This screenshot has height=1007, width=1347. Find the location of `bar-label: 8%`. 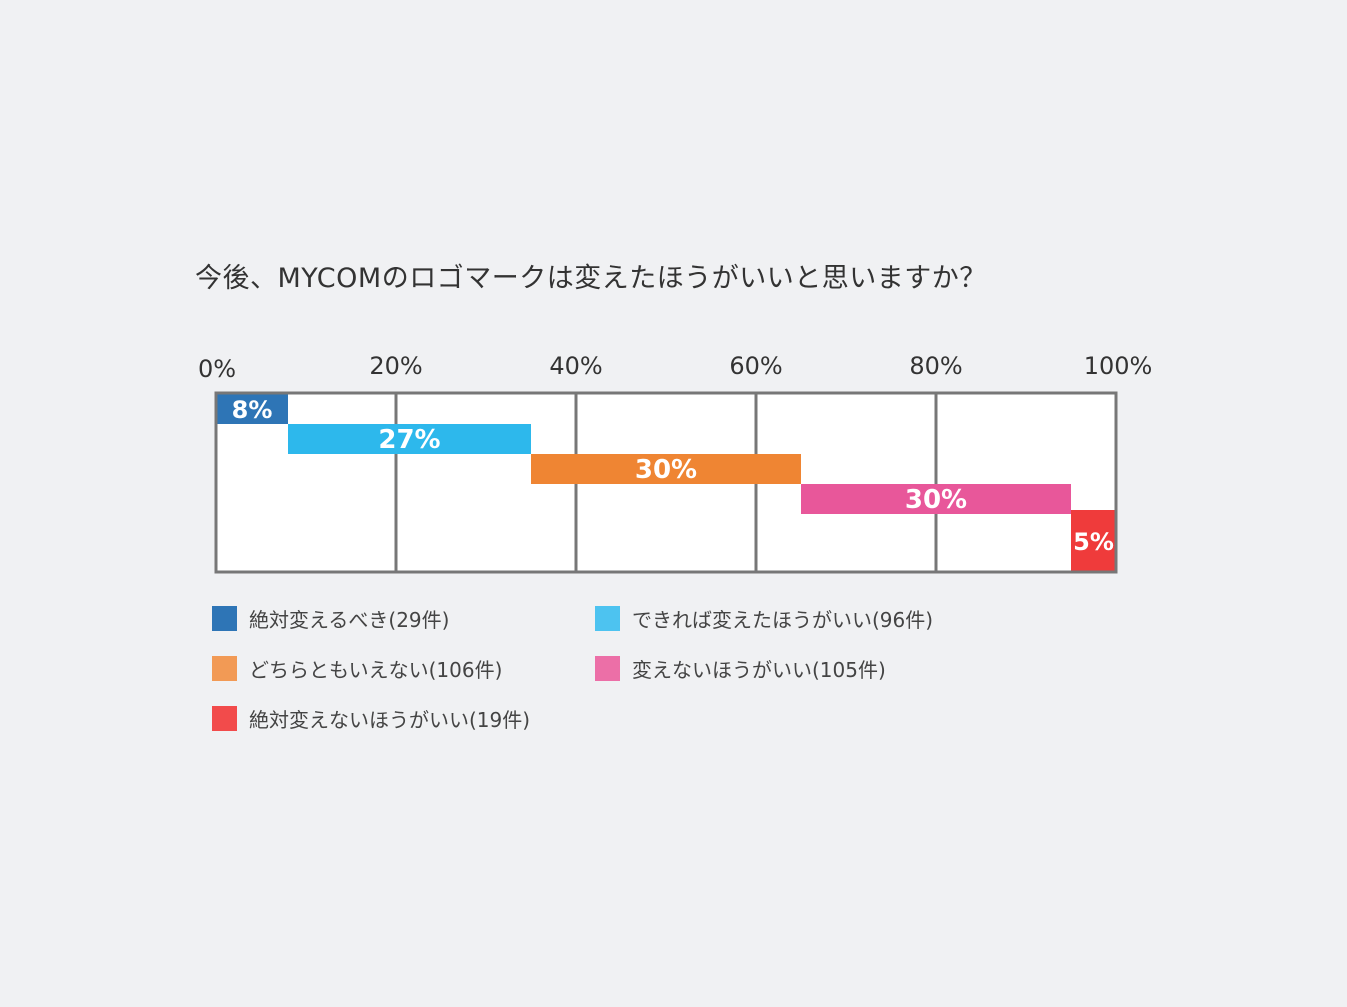

bar-label: 8% is located at coordinates (252, 410).